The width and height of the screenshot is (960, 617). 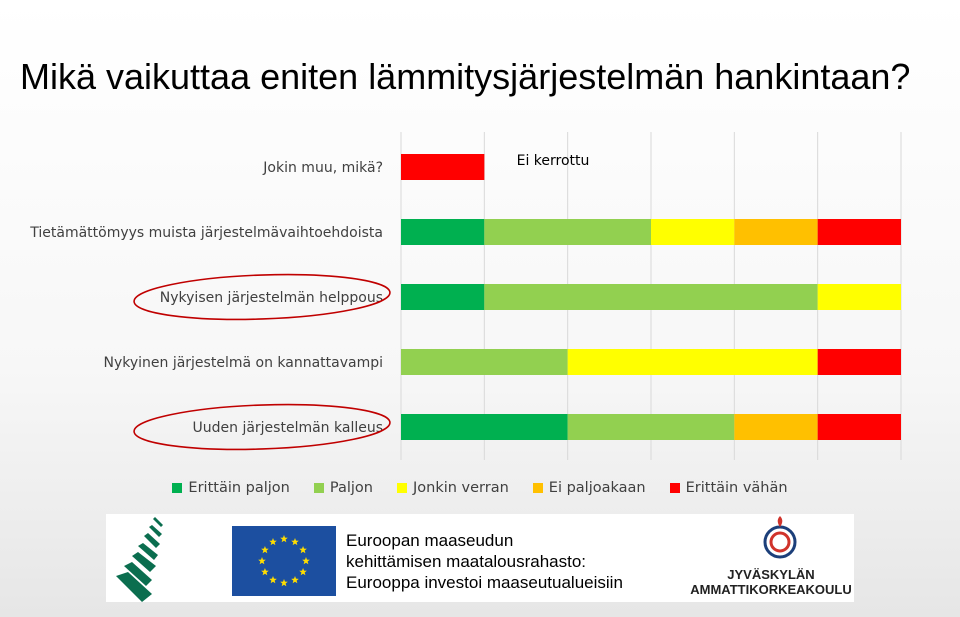 I want to click on eafrd-text-line: kehittämisen maatalousrahasto:, so click(x=466, y=561).